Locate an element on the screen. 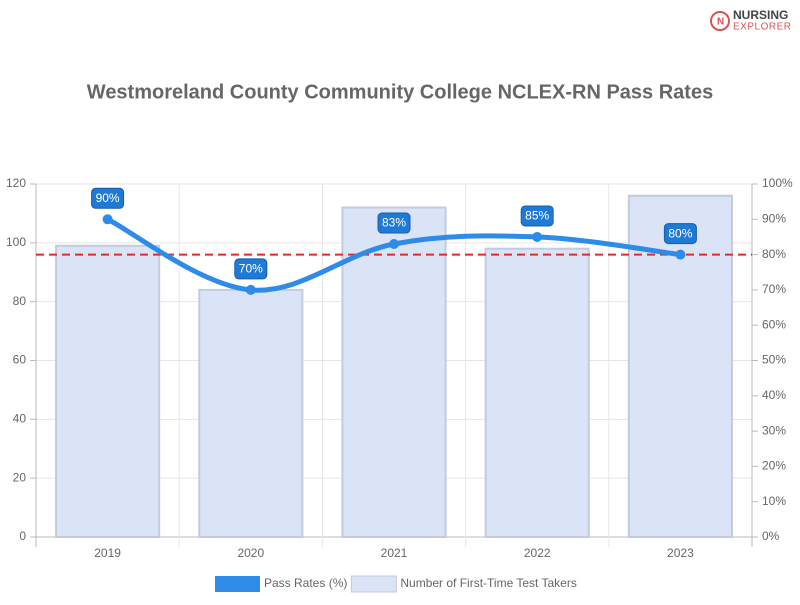 This screenshot has width=800, height=605. y-tick-label: 80 is located at coordinates (20, 301).